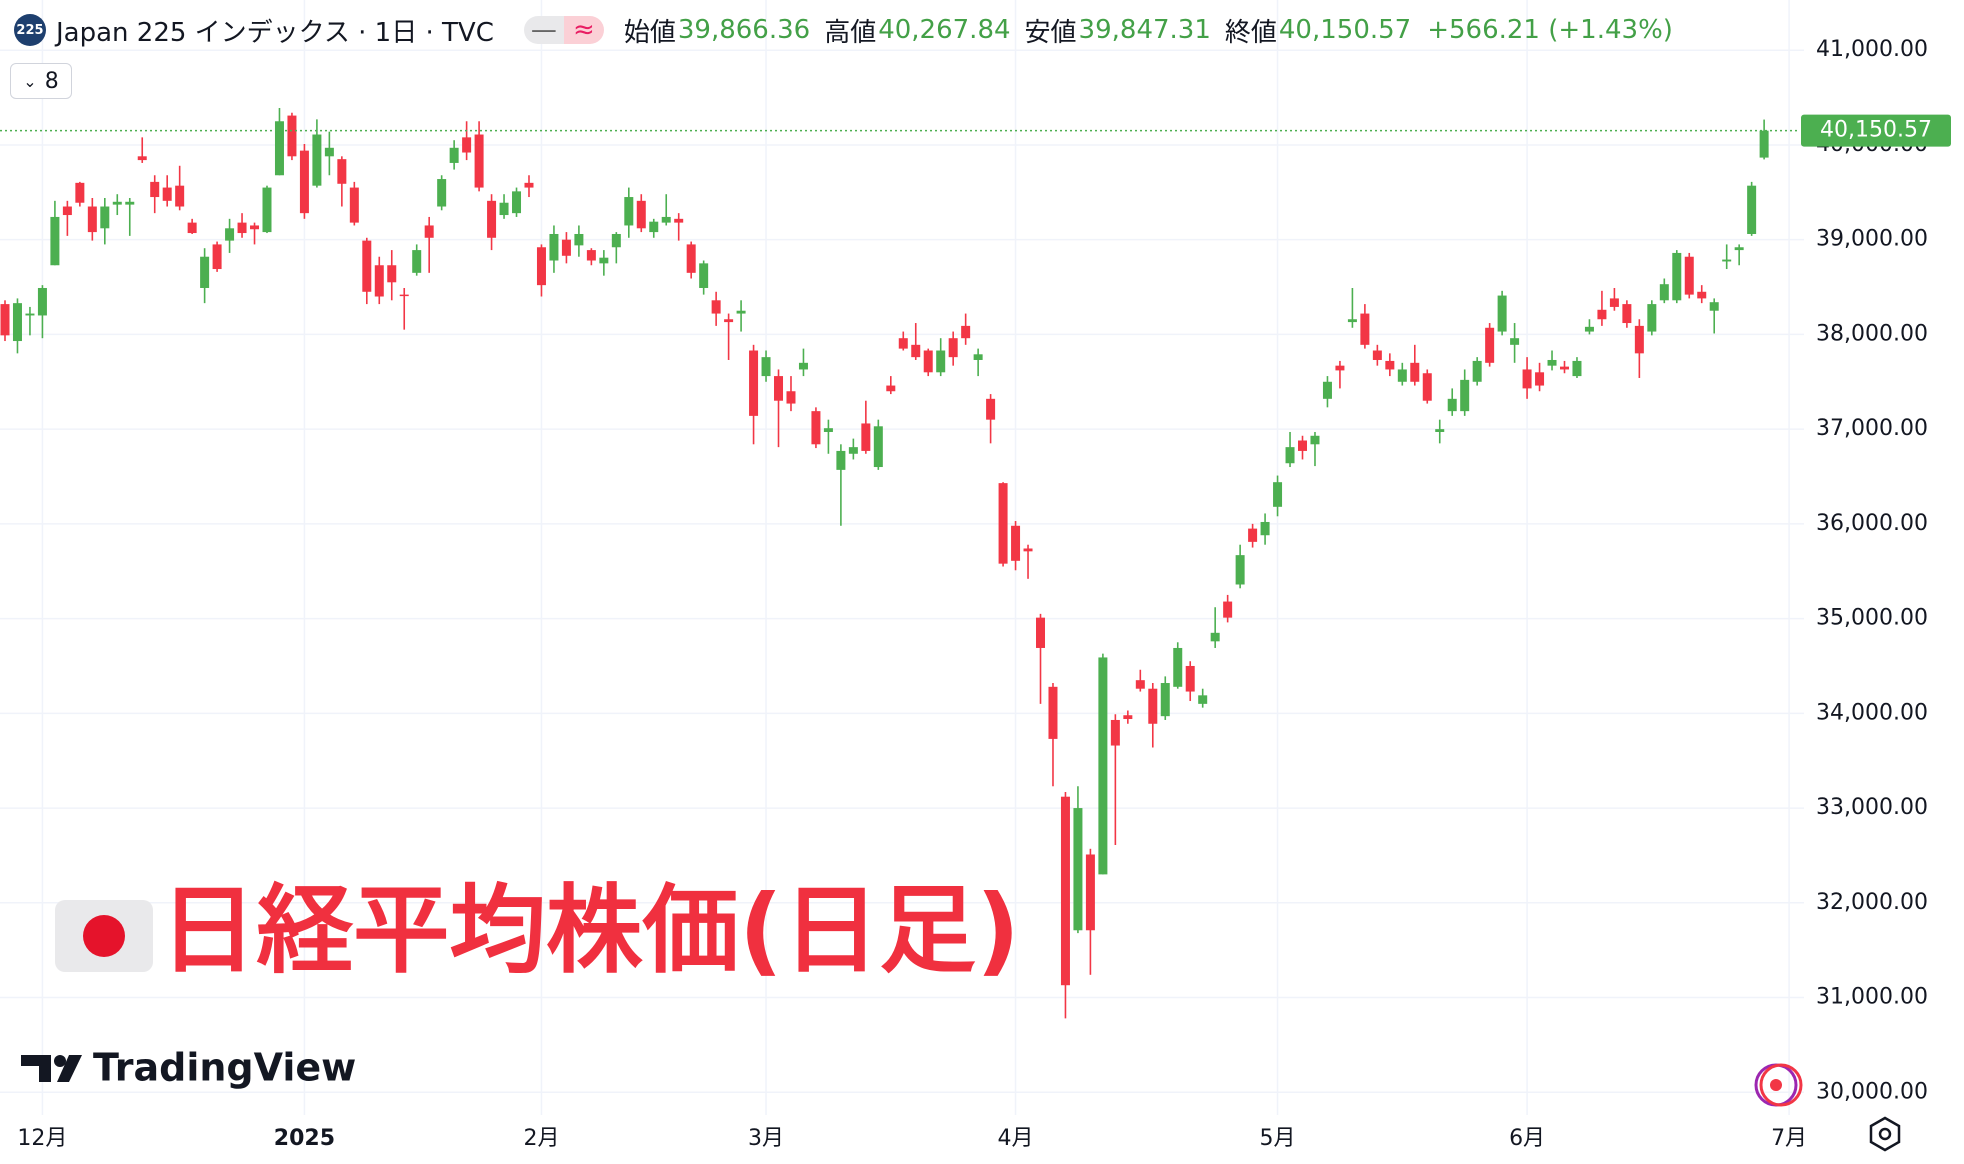 The width and height of the screenshot is (1964, 1164). I want to click on y-tick-label: 38,000.00, so click(1872, 333).